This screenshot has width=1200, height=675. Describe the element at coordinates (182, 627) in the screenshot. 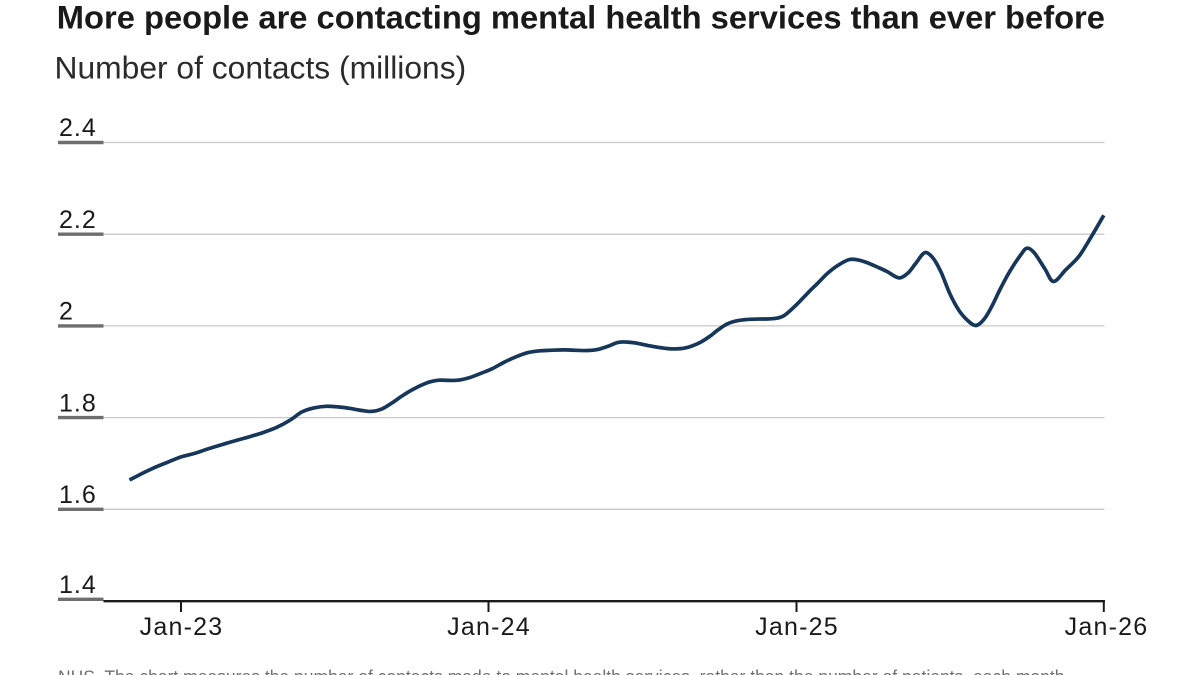

I see `svg-text: Jan-23` at that location.